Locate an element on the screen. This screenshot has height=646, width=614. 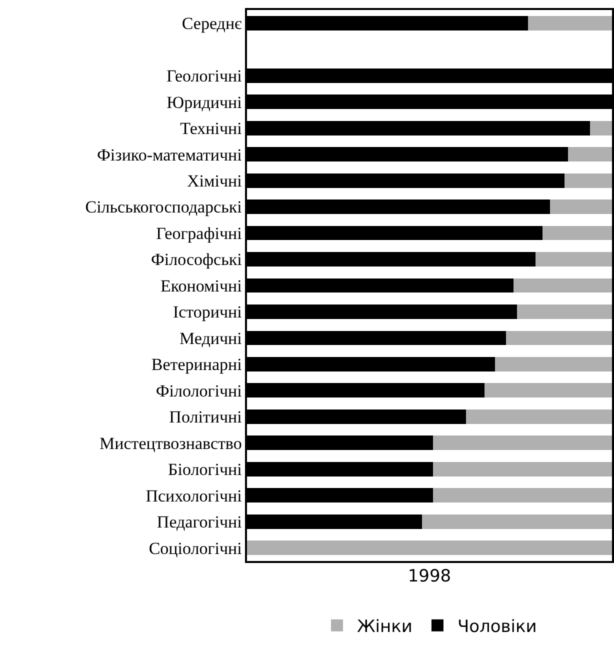
y-tick-label: Історичні is located at coordinates (207, 312).